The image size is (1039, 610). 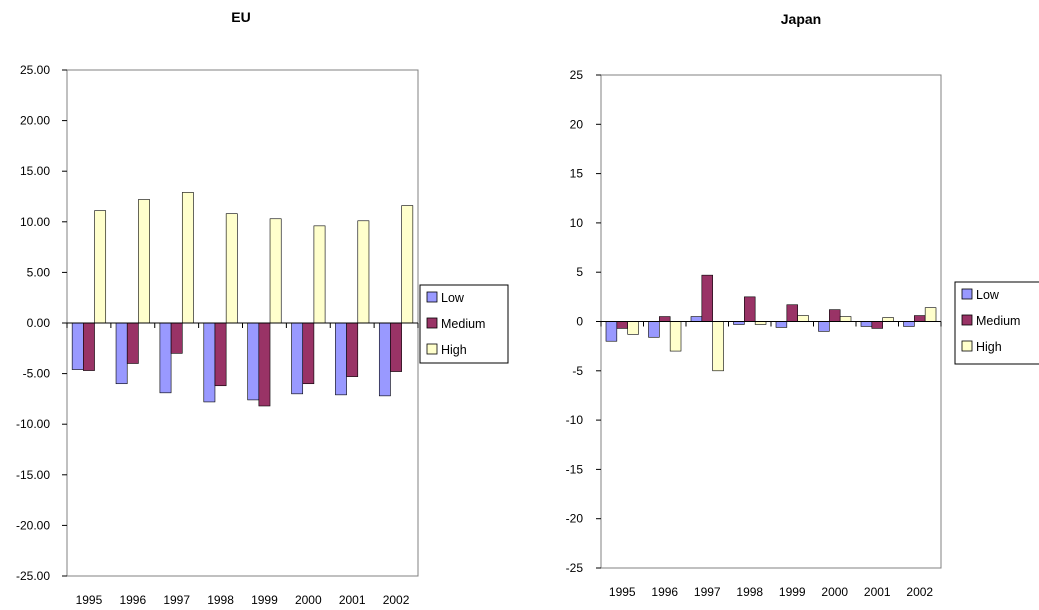 I want to click on eu-ytick-label: -15.00, so click(x=33, y=475).